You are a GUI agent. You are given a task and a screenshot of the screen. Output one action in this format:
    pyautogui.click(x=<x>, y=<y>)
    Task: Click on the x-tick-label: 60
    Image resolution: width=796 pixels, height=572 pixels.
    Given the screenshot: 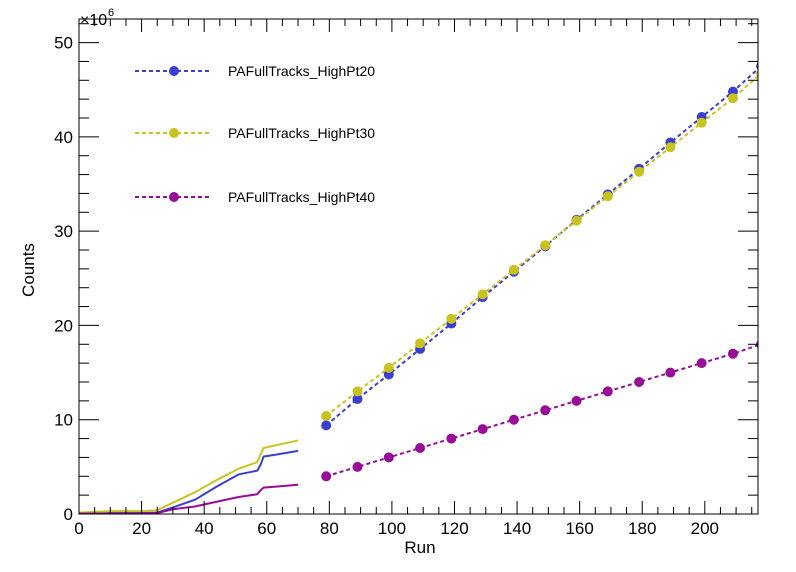 What is the action you would take?
    pyautogui.click(x=266, y=528)
    